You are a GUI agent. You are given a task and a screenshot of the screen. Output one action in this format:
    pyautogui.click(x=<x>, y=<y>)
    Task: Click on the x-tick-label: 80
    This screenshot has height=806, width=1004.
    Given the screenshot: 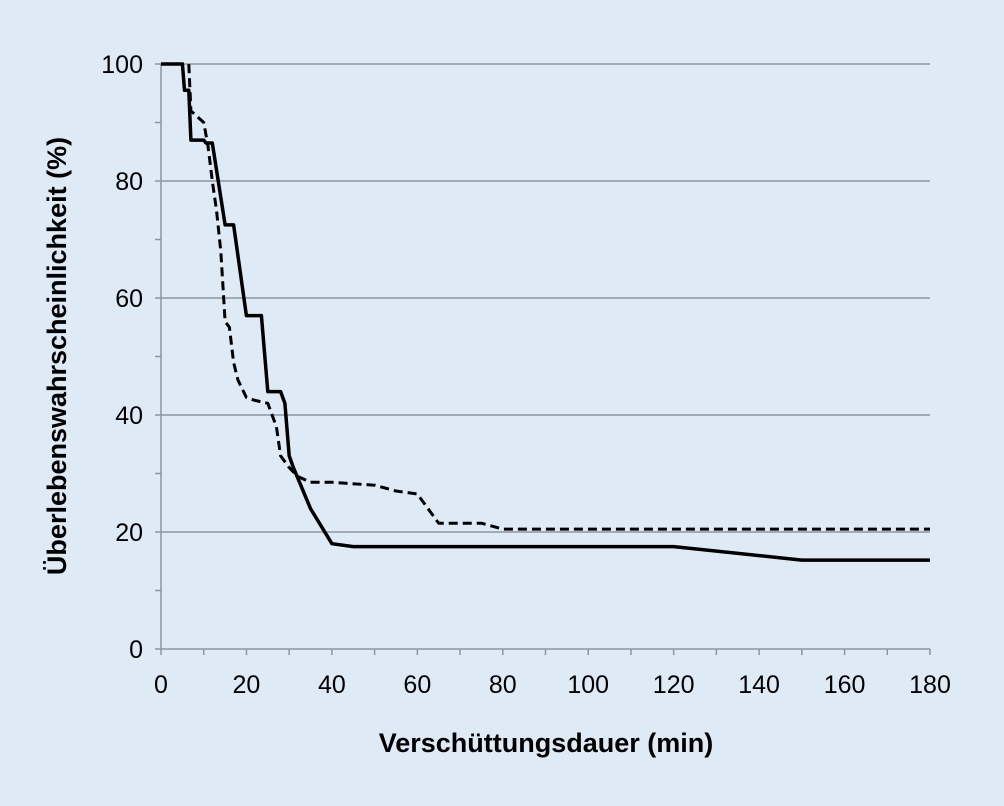 What is the action you would take?
    pyautogui.click(x=503, y=685)
    